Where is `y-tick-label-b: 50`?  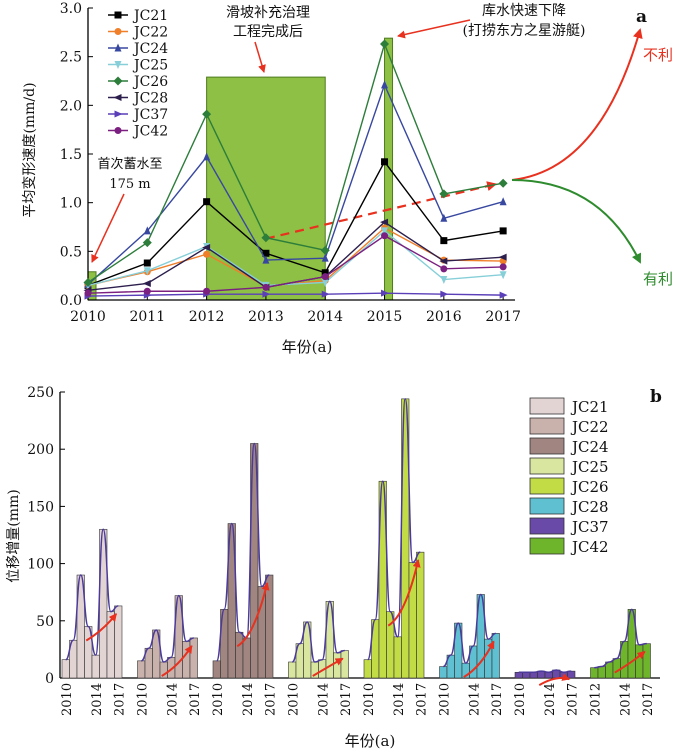
y-tick-label-b: 50 is located at coordinates (45, 622).